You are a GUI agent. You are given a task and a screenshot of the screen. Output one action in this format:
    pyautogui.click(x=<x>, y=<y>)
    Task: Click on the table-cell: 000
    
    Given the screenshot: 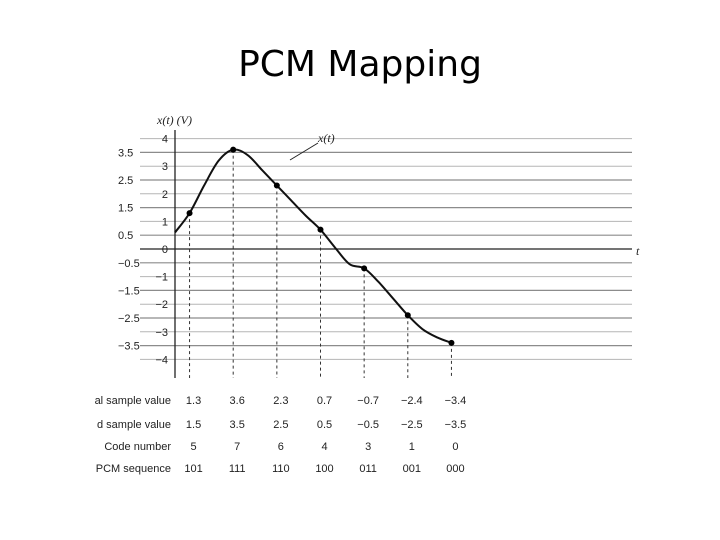 What is the action you would take?
    pyautogui.click(x=455, y=469)
    